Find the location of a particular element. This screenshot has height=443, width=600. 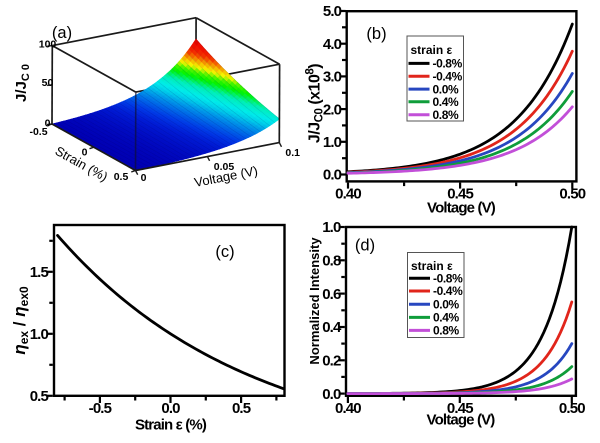

svg-text: J/JC0 (x108) is located at coordinates (315, 103).